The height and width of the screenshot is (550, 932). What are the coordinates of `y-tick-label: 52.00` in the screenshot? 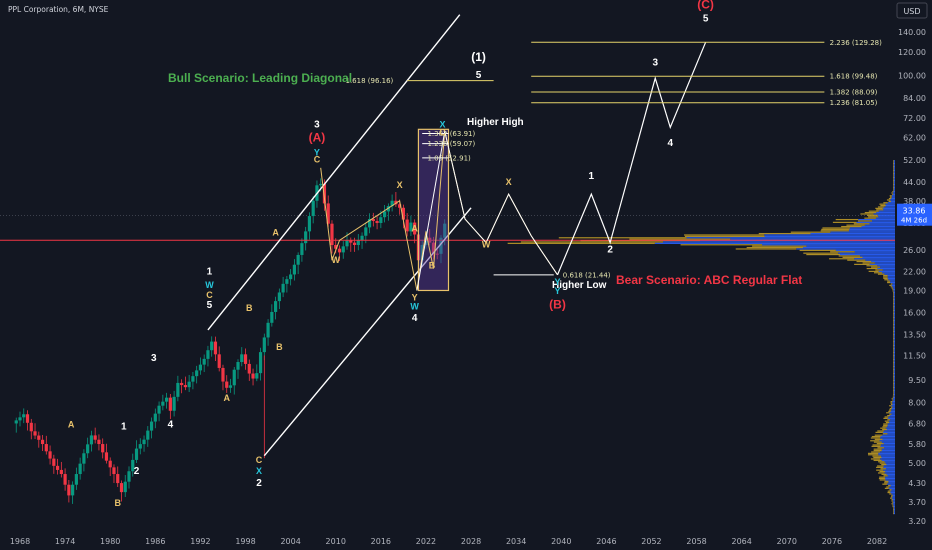 It's located at (914, 160).